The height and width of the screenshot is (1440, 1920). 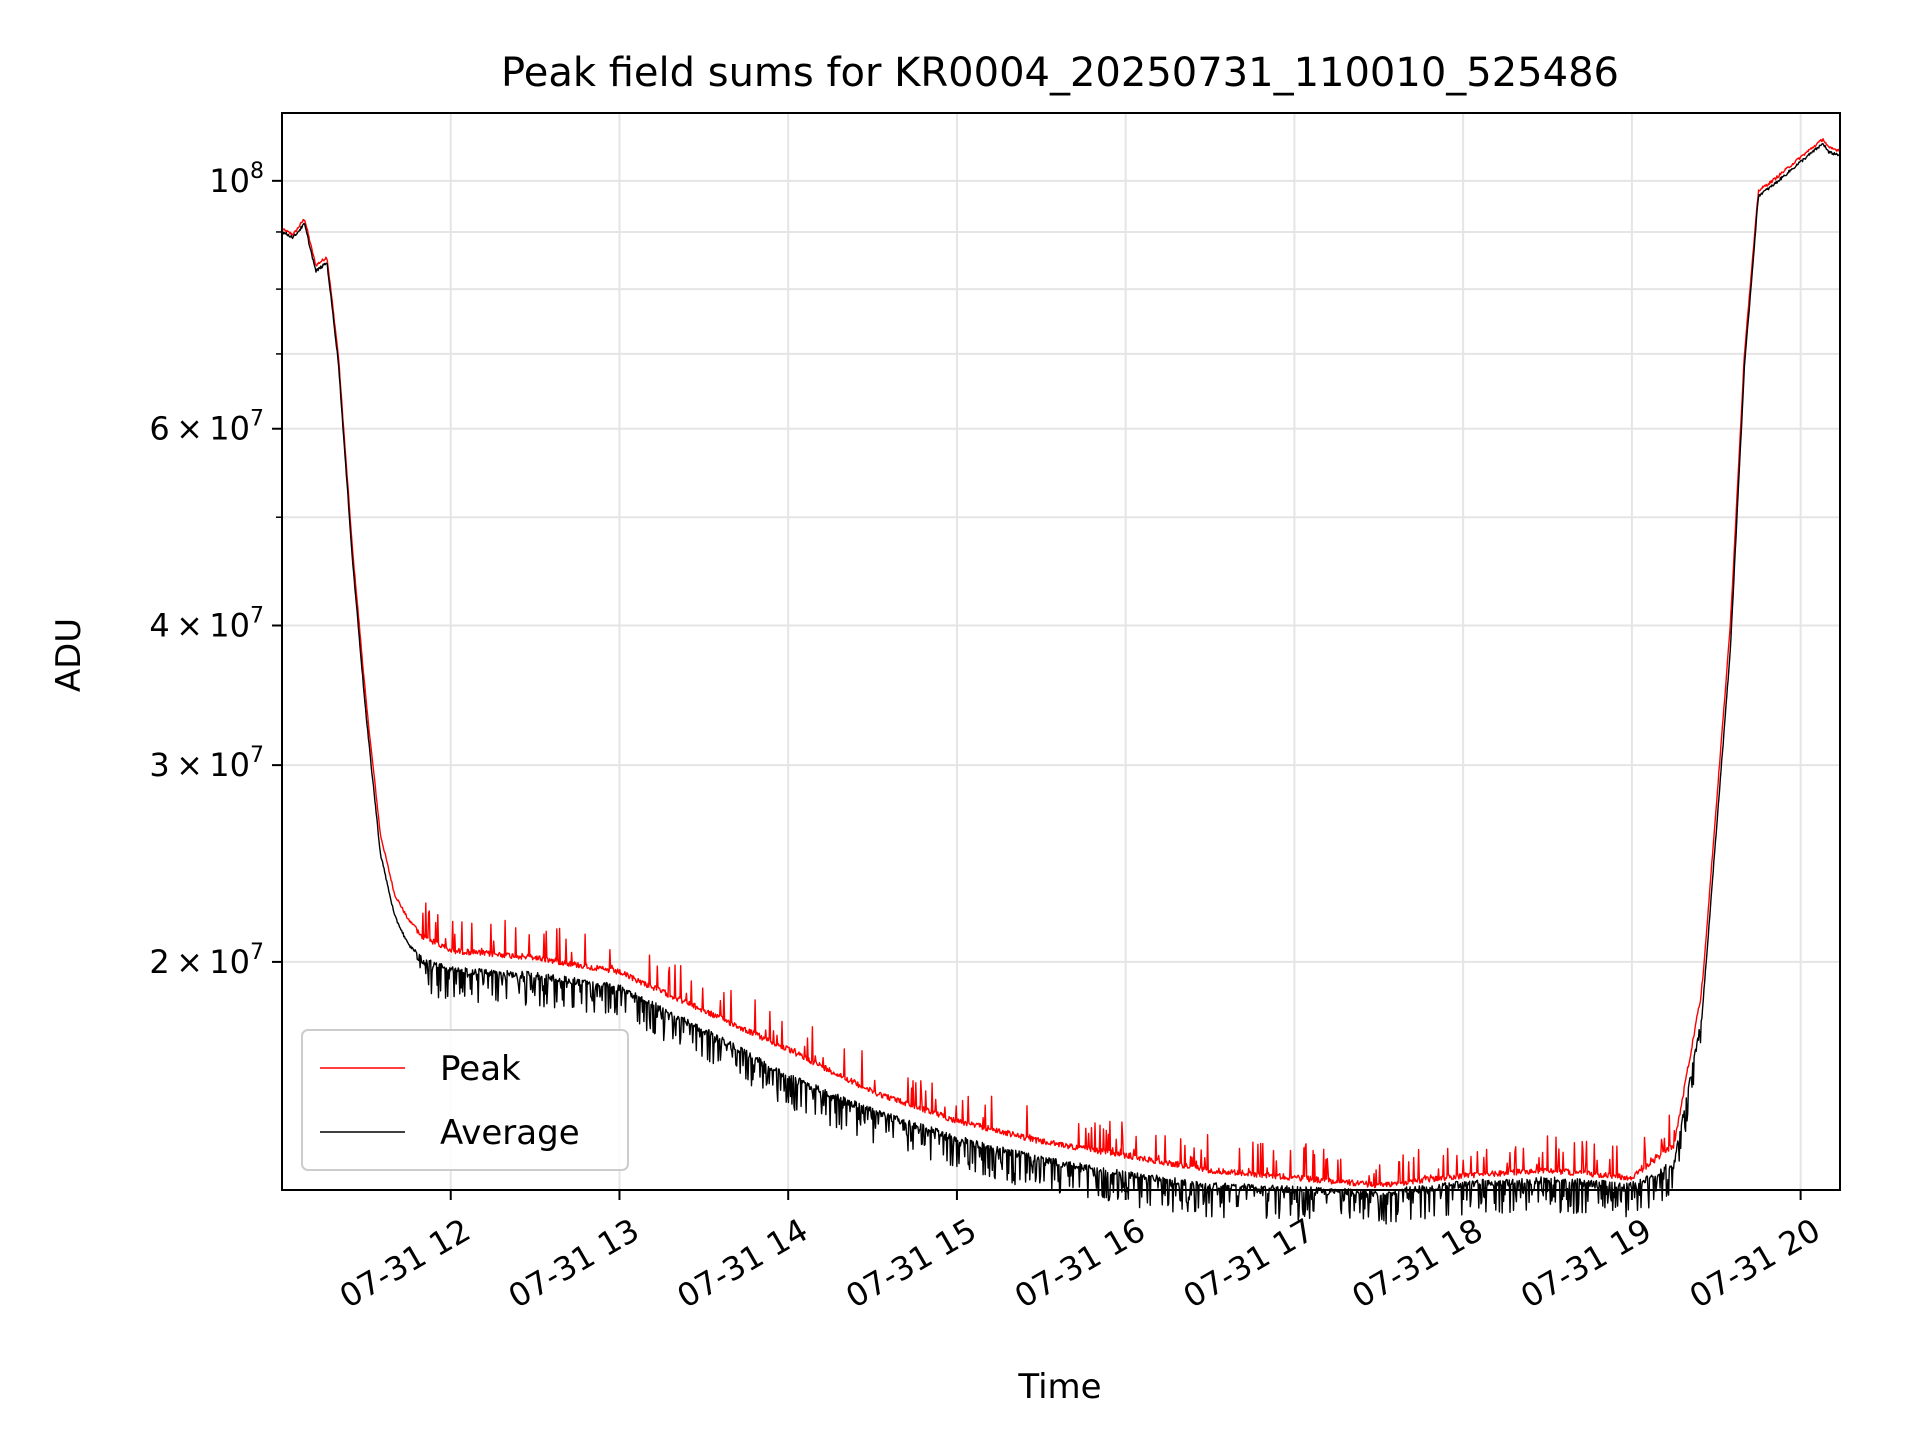 I want to click on legend-label-average: Average, so click(x=510, y=1133).